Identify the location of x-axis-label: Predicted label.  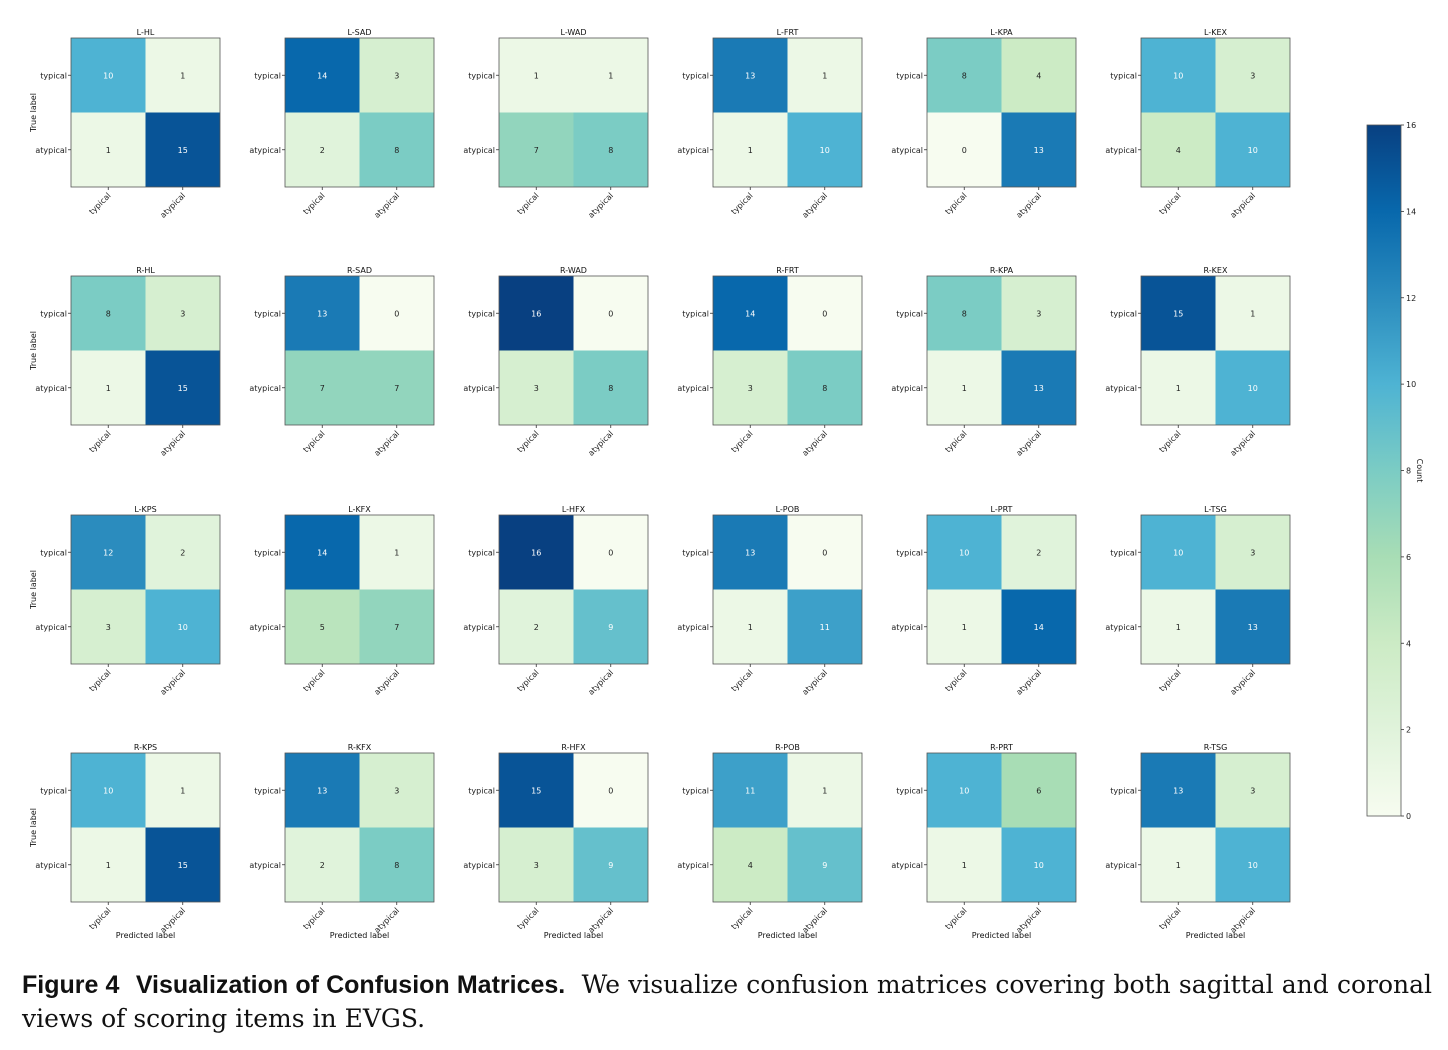
(359, 935).